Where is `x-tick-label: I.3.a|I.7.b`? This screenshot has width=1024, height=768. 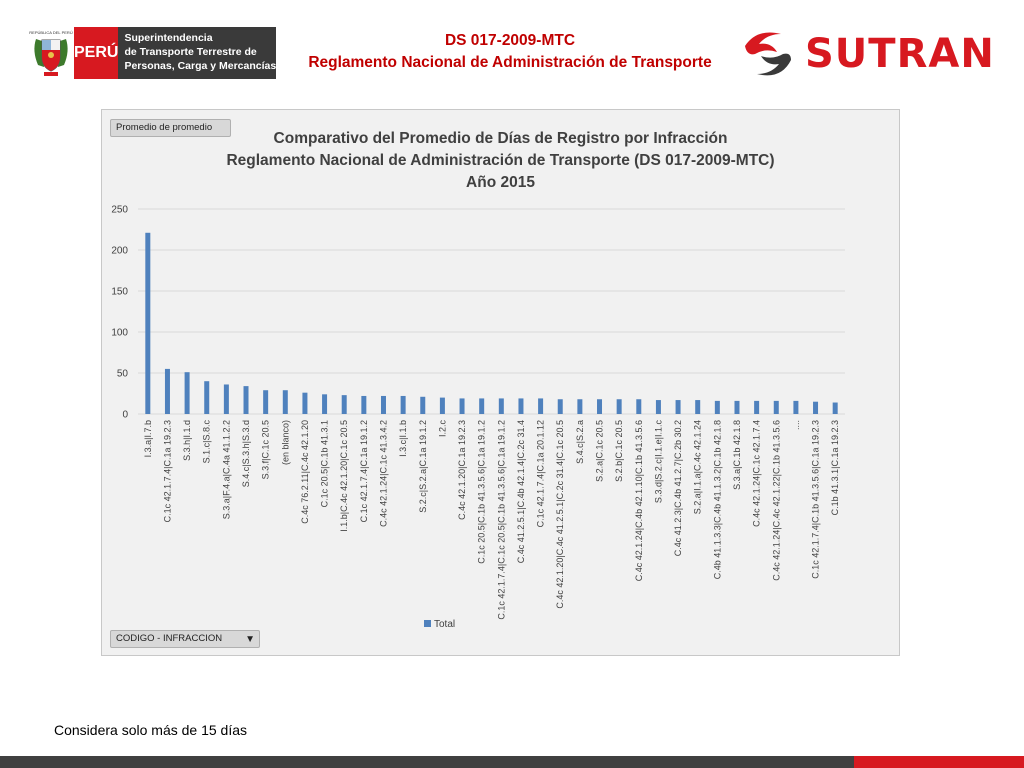 x-tick-label: I.3.a|I.7.b is located at coordinates (148, 438).